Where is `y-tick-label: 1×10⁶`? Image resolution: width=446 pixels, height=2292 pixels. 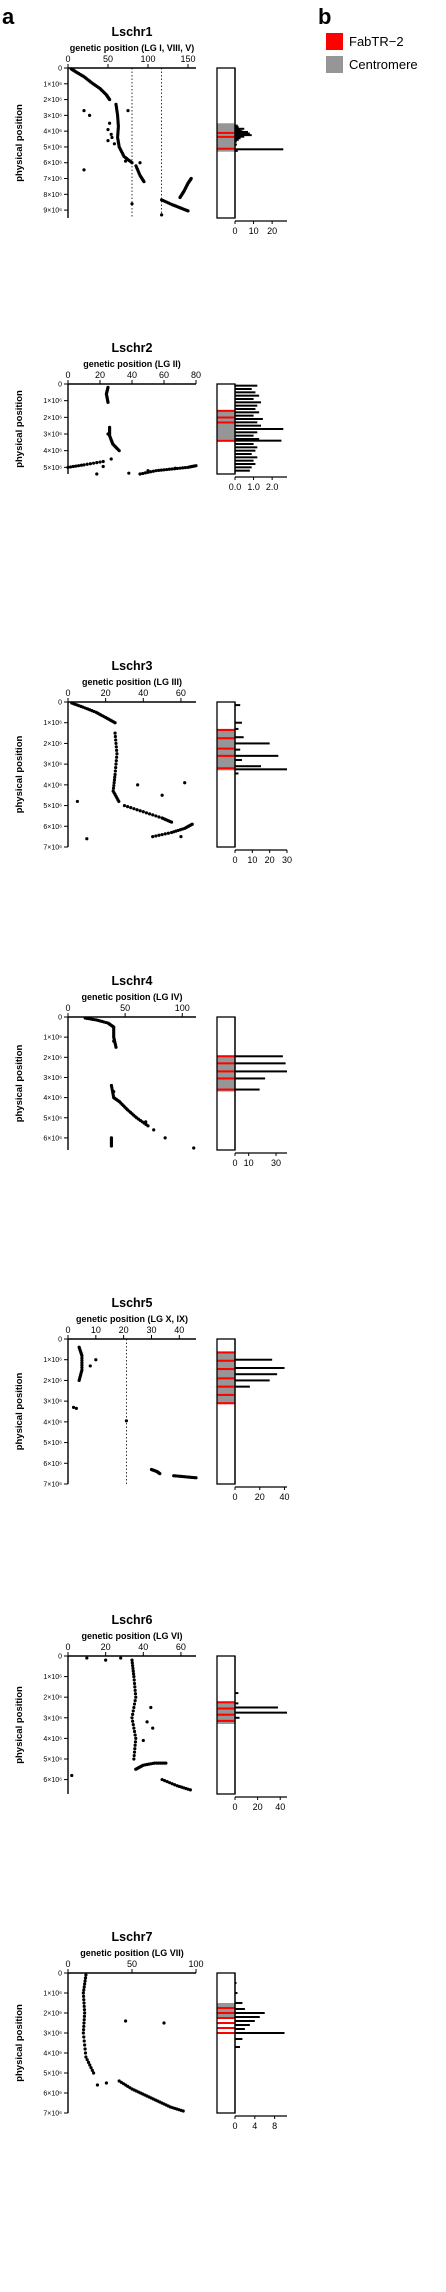
y-tick-label: 1×10⁶ is located at coordinates (52, 723).